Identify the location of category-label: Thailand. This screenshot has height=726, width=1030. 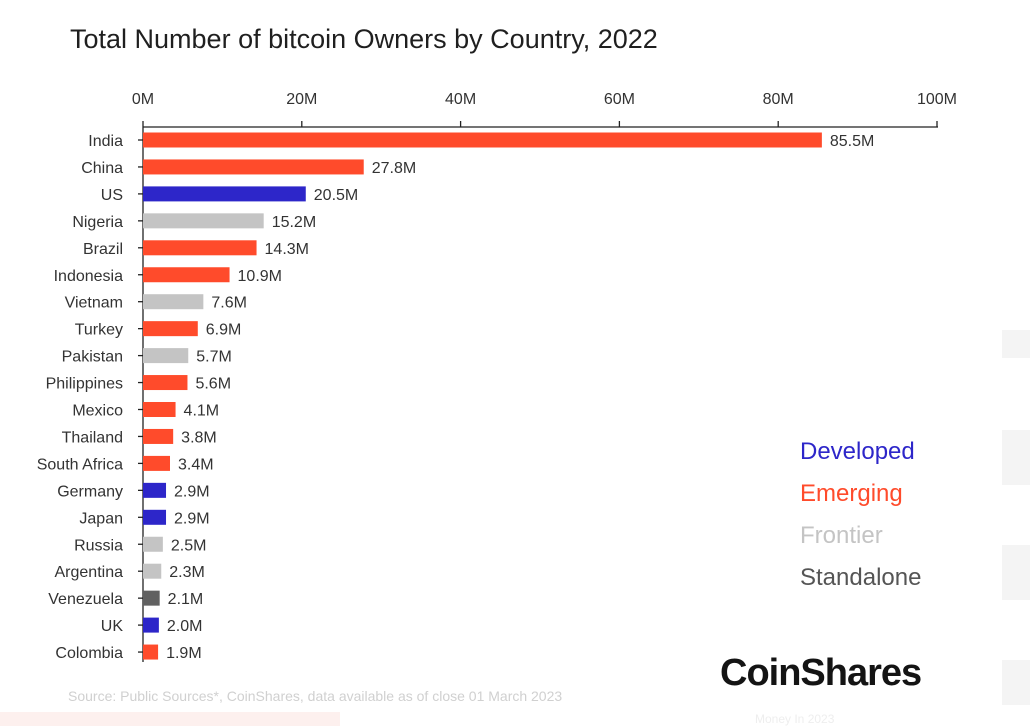
(92, 437).